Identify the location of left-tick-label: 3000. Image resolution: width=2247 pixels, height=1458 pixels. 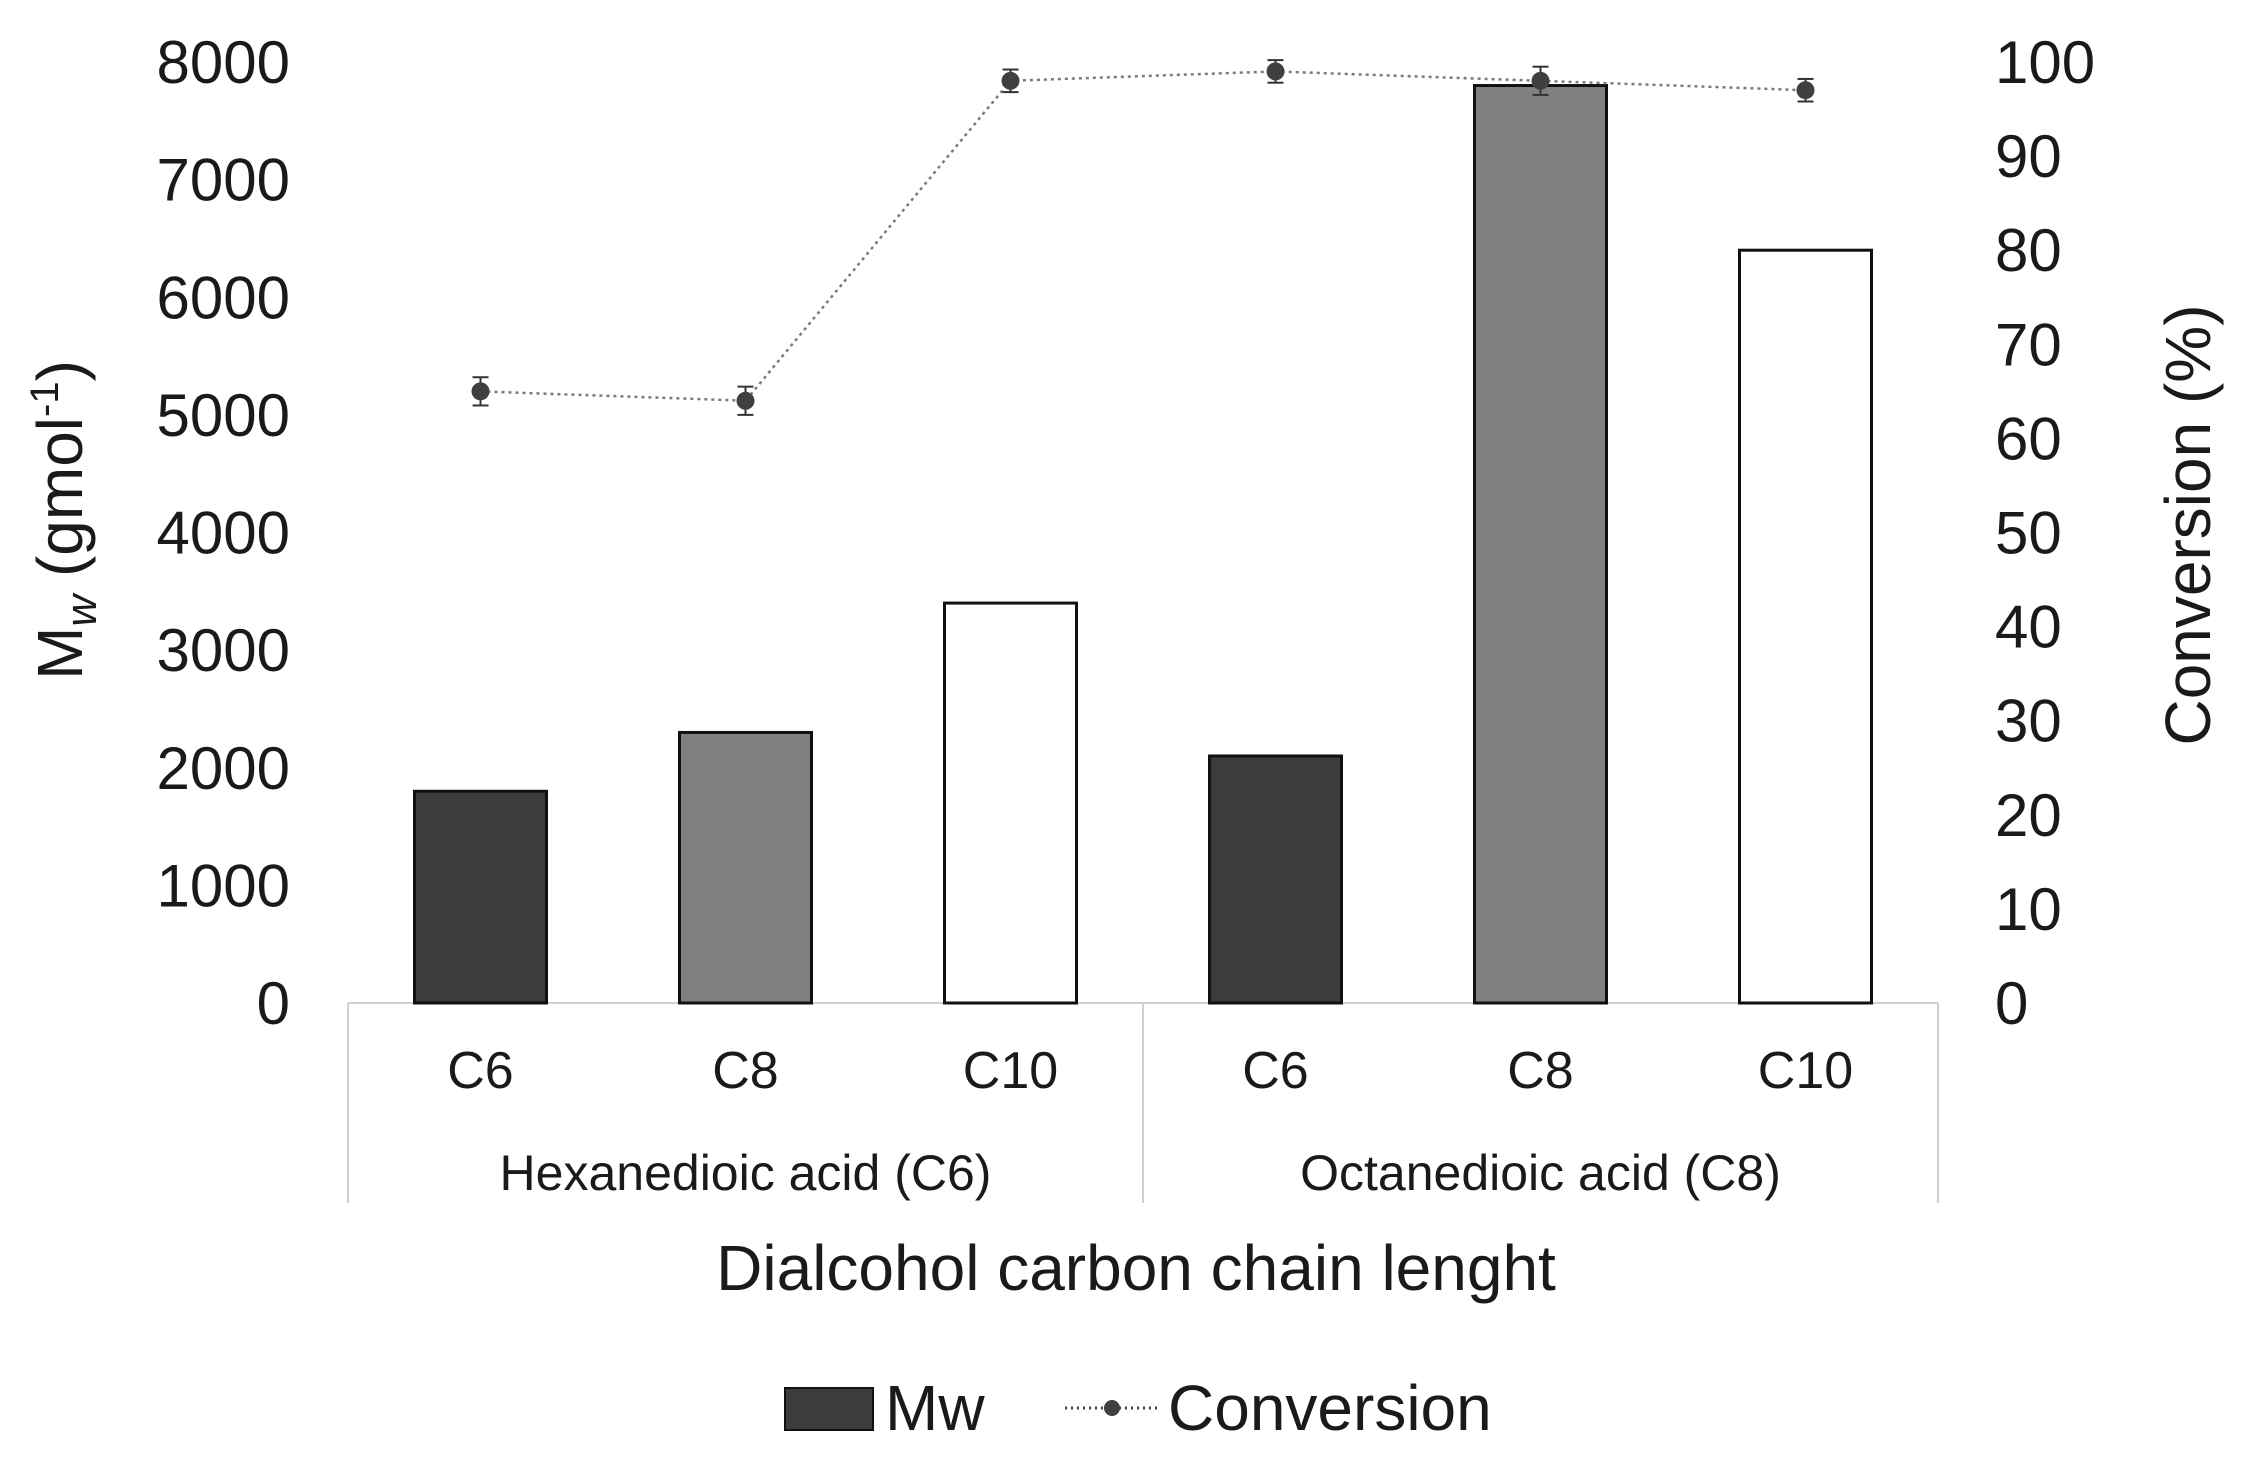
(223, 650).